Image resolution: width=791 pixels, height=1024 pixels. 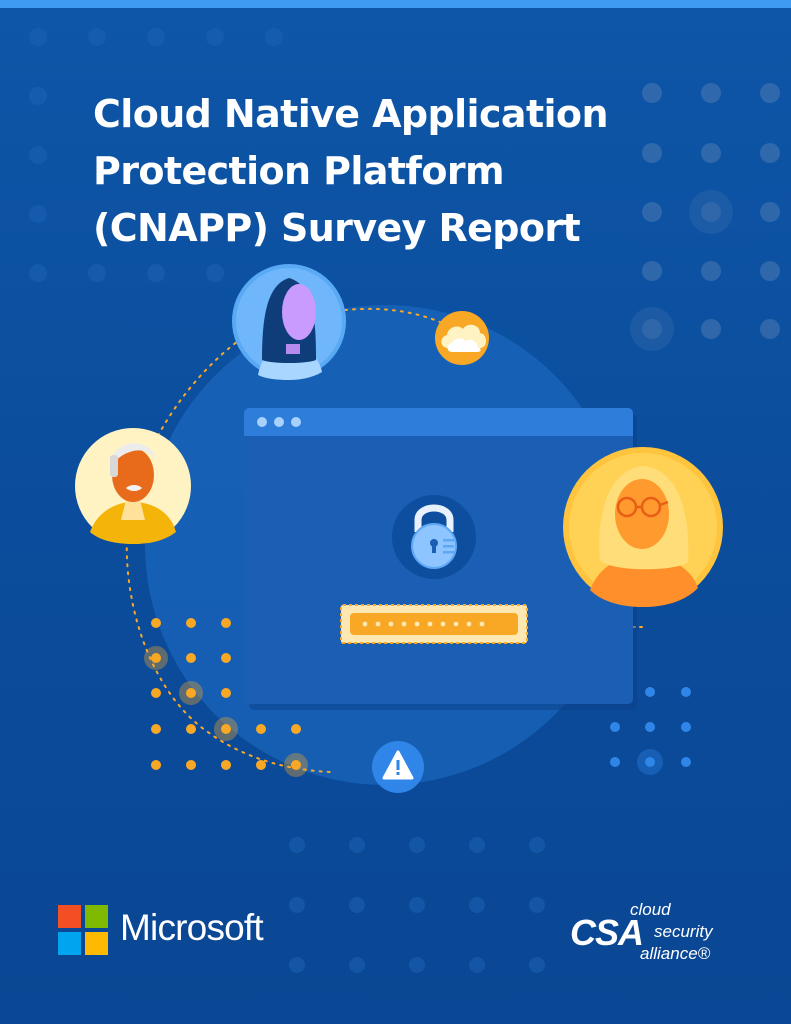 I want to click on background-dots-bottom, so click(x=417, y=905).